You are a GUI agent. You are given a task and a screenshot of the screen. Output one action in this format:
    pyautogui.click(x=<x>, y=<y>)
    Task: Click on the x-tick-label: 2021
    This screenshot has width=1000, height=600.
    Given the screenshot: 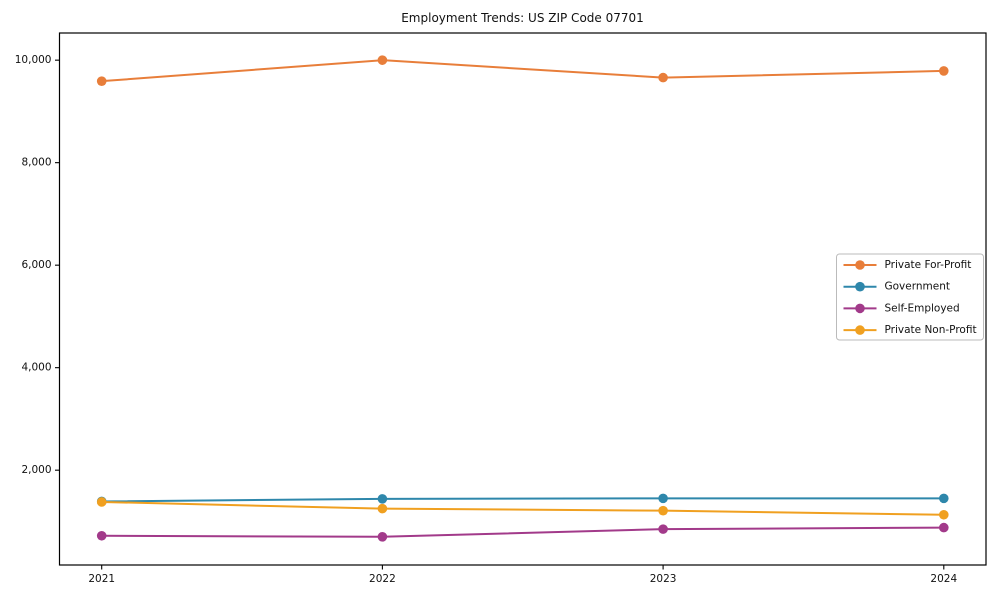 What is the action you would take?
    pyautogui.click(x=101, y=579)
    